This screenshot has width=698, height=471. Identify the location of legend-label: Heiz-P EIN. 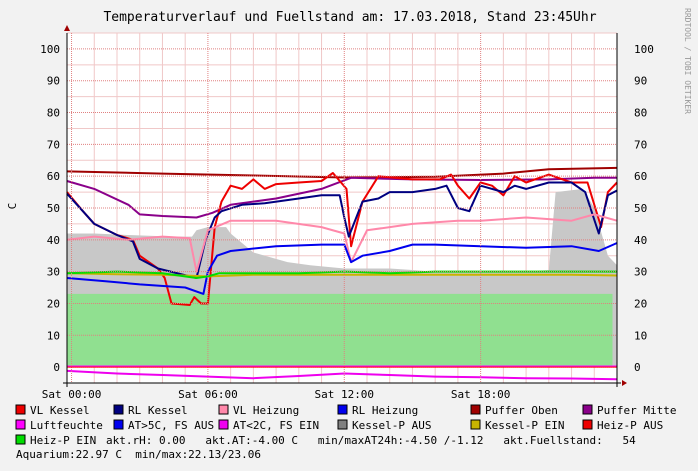
(63, 440).